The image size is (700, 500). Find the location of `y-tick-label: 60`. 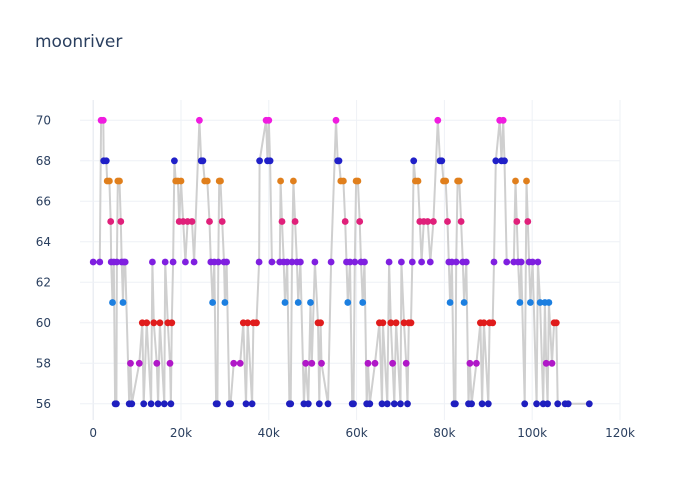

y-tick-label: 60 is located at coordinates (43, 323).